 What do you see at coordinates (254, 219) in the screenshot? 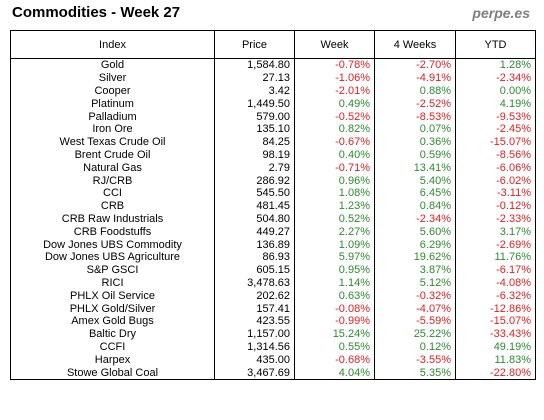
I see `price-cell: 504.80` at bounding box center [254, 219].